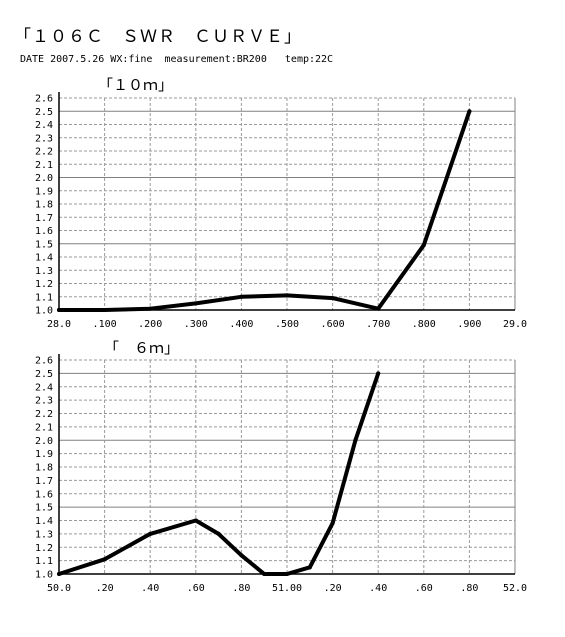 This screenshot has width=565, height=637. Describe the element at coordinates (59, 588) in the screenshot. I see `x-tick-label: 50.0` at that location.